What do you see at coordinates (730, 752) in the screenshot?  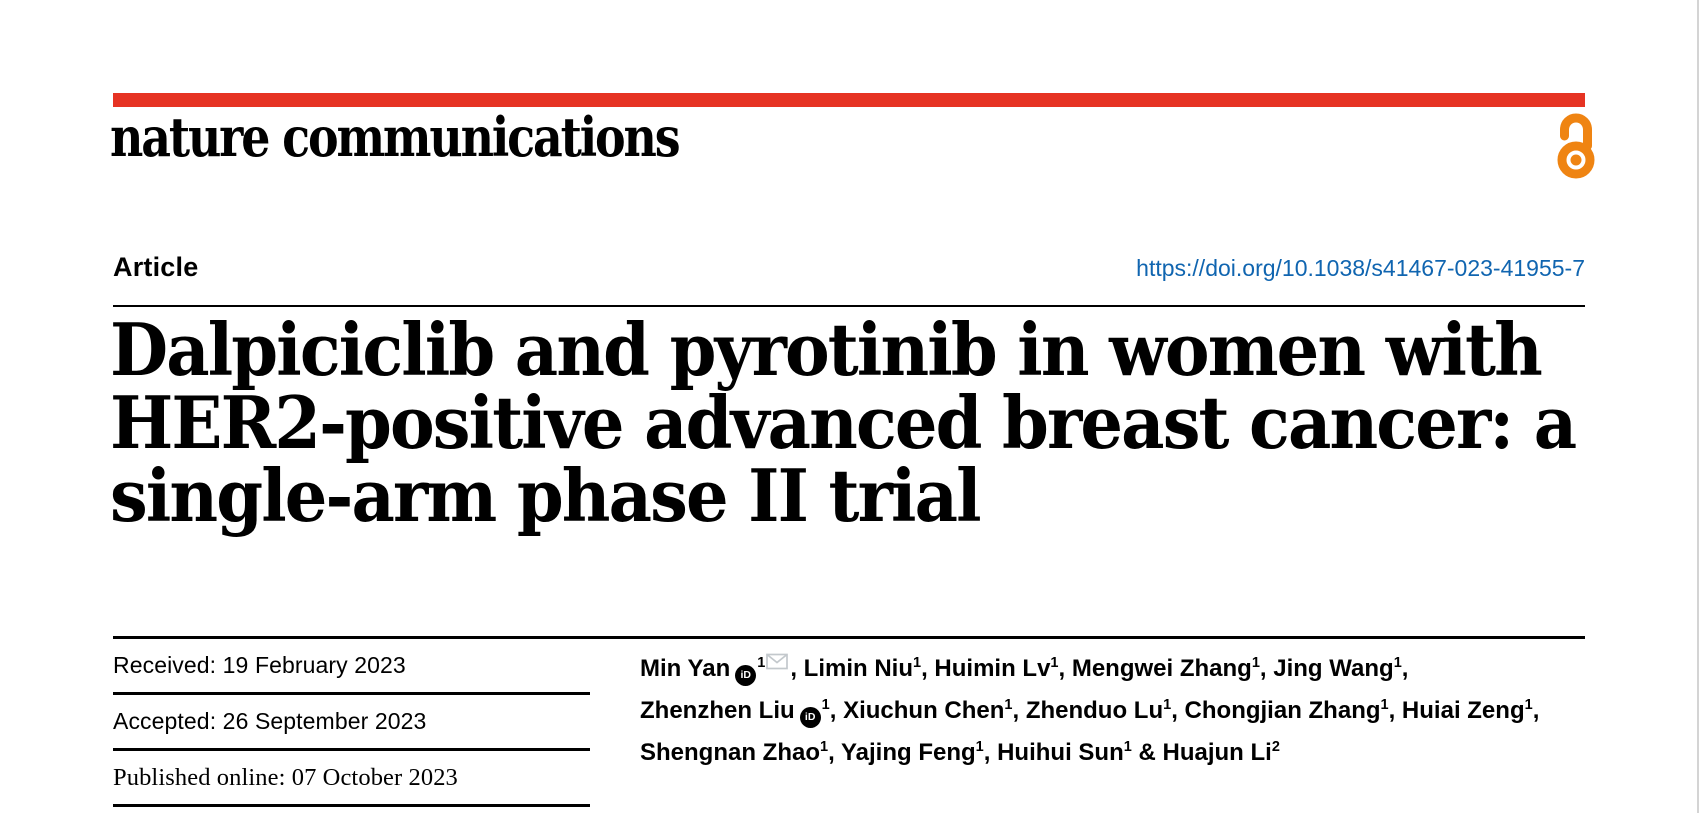 I see `author-name-text: Shengnan Zhao` at bounding box center [730, 752].